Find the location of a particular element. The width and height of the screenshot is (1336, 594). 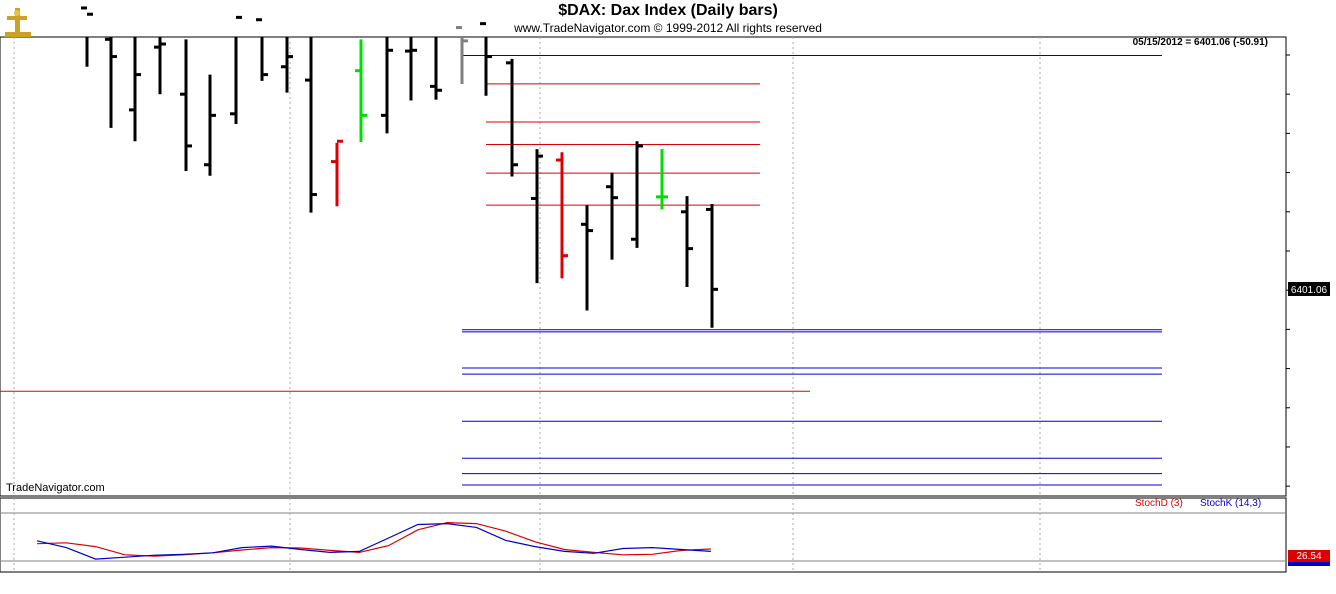

quote-readout: 05/15/2012 = 6401.06 (-50.91) is located at coordinates (1200, 42).